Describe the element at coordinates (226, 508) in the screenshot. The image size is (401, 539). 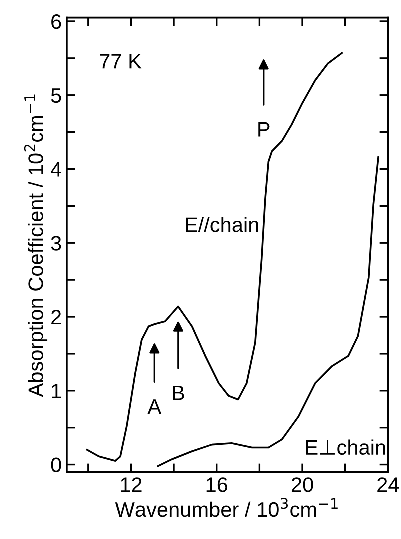
I see `x-axis-title: Wavenumber / 10$^{3}$cm$^{−1}$` at that location.